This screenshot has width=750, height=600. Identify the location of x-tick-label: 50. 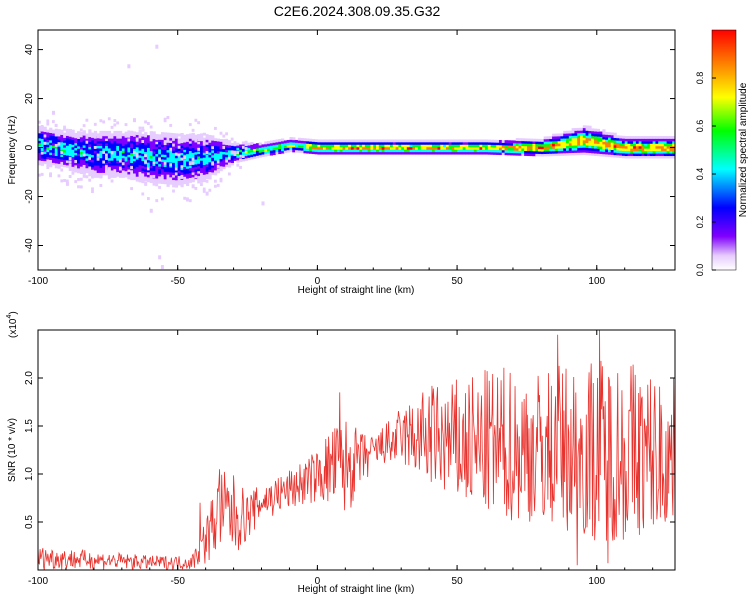
(458, 581).